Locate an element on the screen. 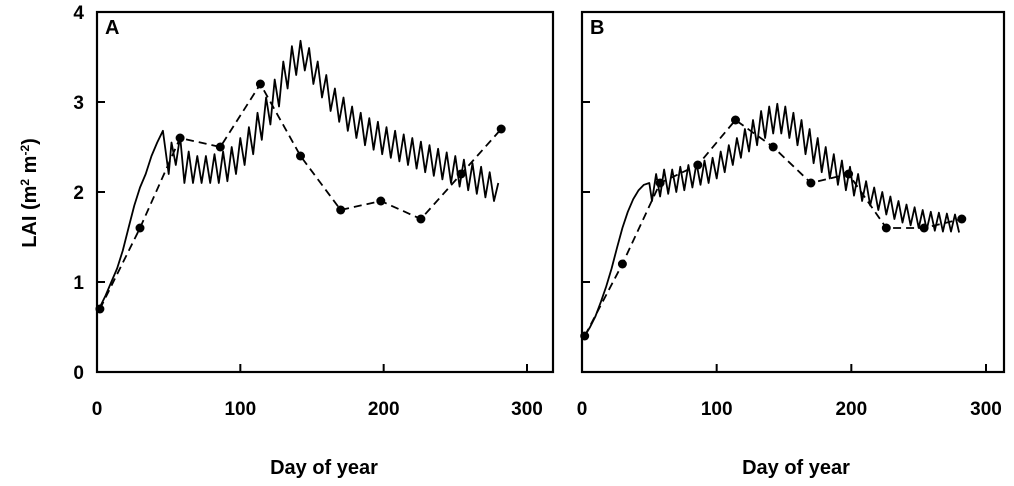 This screenshot has height=486, width=1014. y-axis-title-sup1: 2 is located at coordinates (25, 182).